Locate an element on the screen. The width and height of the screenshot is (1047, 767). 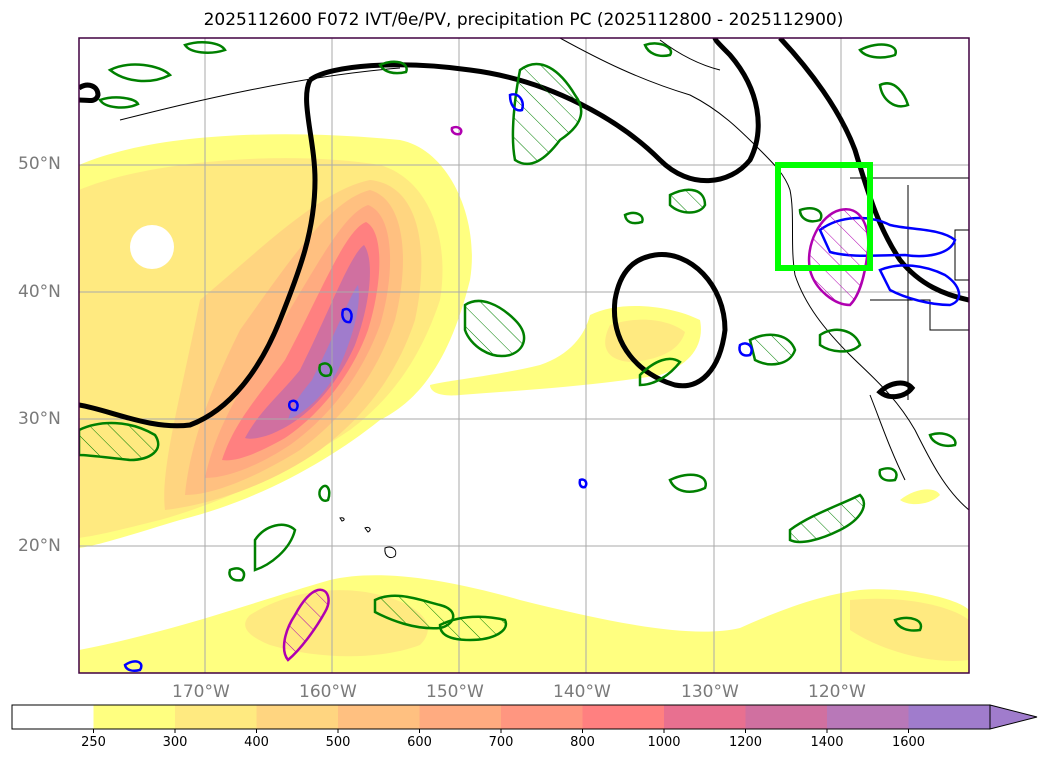
colorbar-tick-label: 800 is located at coordinates (582, 742).